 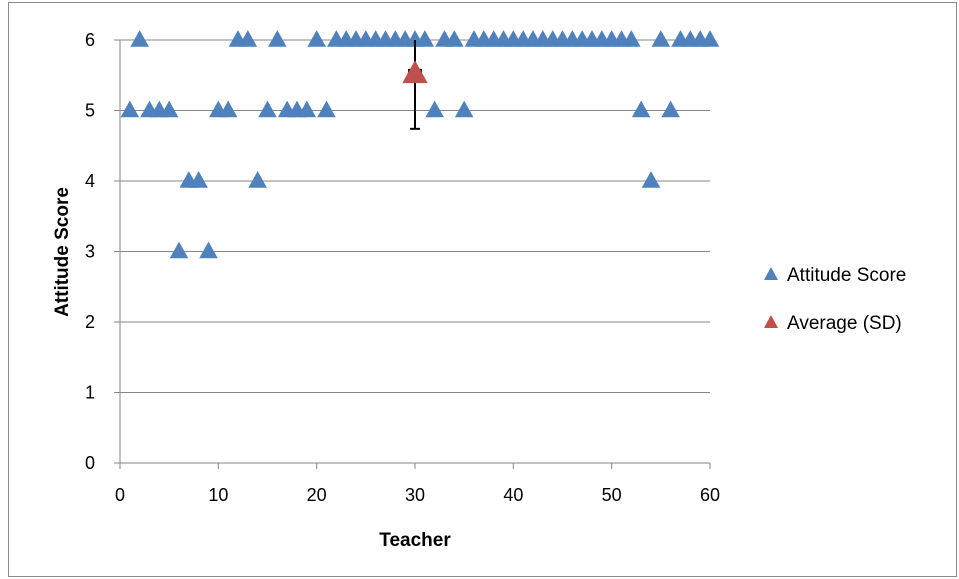 What do you see at coordinates (612, 495) in the screenshot?
I see `x-tick-label-50: 50` at bounding box center [612, 495].